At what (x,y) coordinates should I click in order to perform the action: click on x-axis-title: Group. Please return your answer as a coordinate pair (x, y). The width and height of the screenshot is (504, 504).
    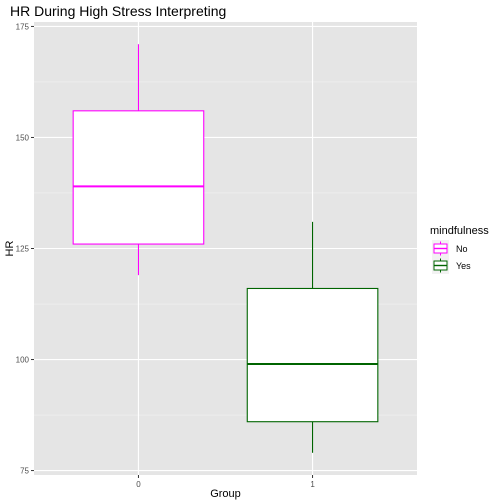
    Looking at the image, I should click on (225, 494).